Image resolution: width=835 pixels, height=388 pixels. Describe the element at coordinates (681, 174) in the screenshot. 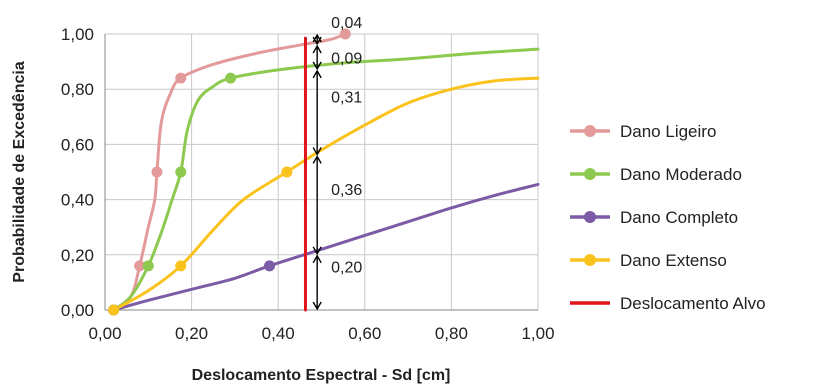

I see `legend-label-dano-moderado: Dano Moderado` at that location.